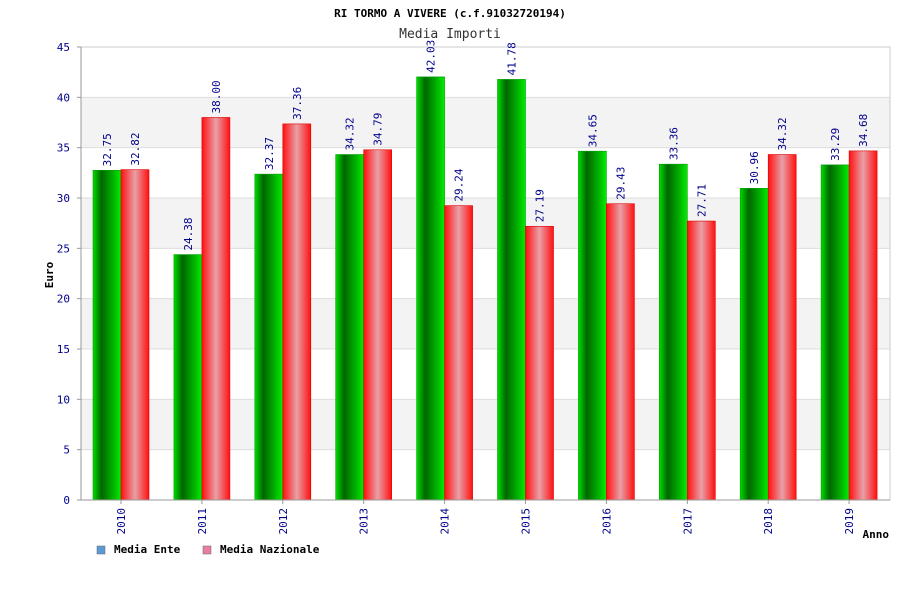 This screenshot has width=900, height=600. What do you see at coordinates (701, 200) in the screenshot?
I see `data-label: 27.71` at bounding box center [701, 200].